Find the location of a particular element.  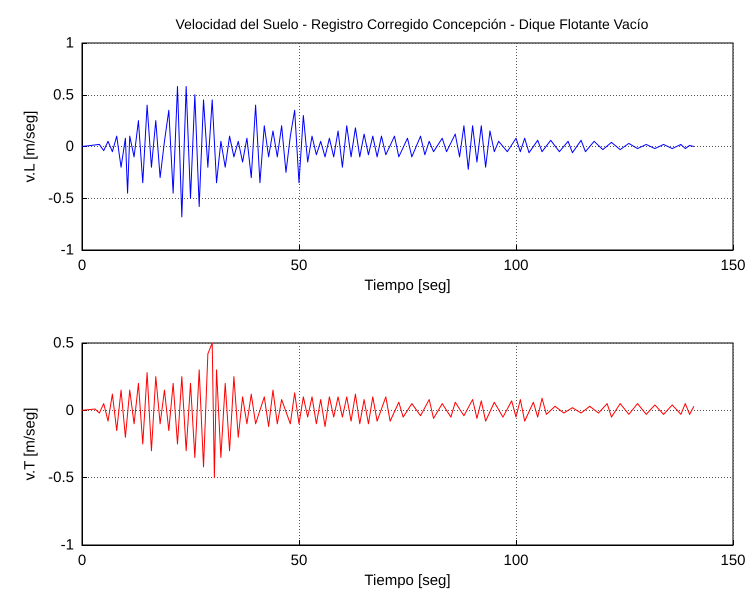

y-tick-label: 1 is located at coordinates (70, 43).